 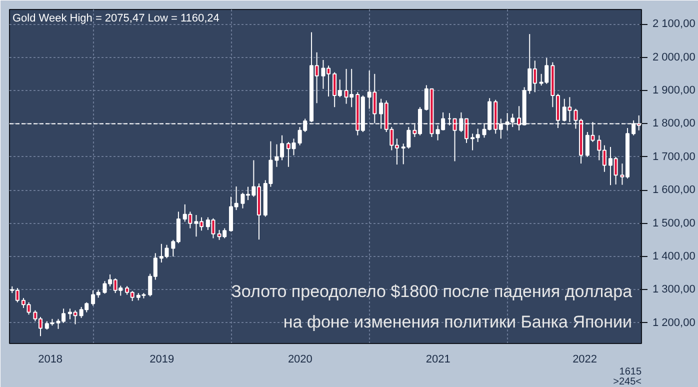 I want to click on text: 1615, so click(x=630, y=372).